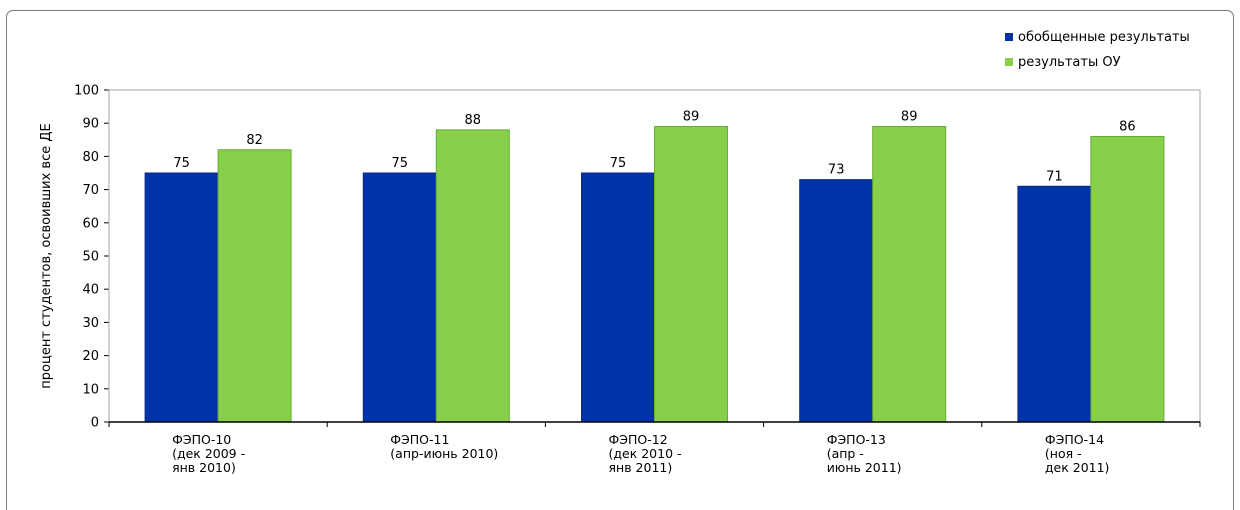  What do you see at coordinates (46, 255) in the screenshot?
I see `y-axis-label: процент студентов, освоивших все ДЕ` at bounding box center [46, 255].